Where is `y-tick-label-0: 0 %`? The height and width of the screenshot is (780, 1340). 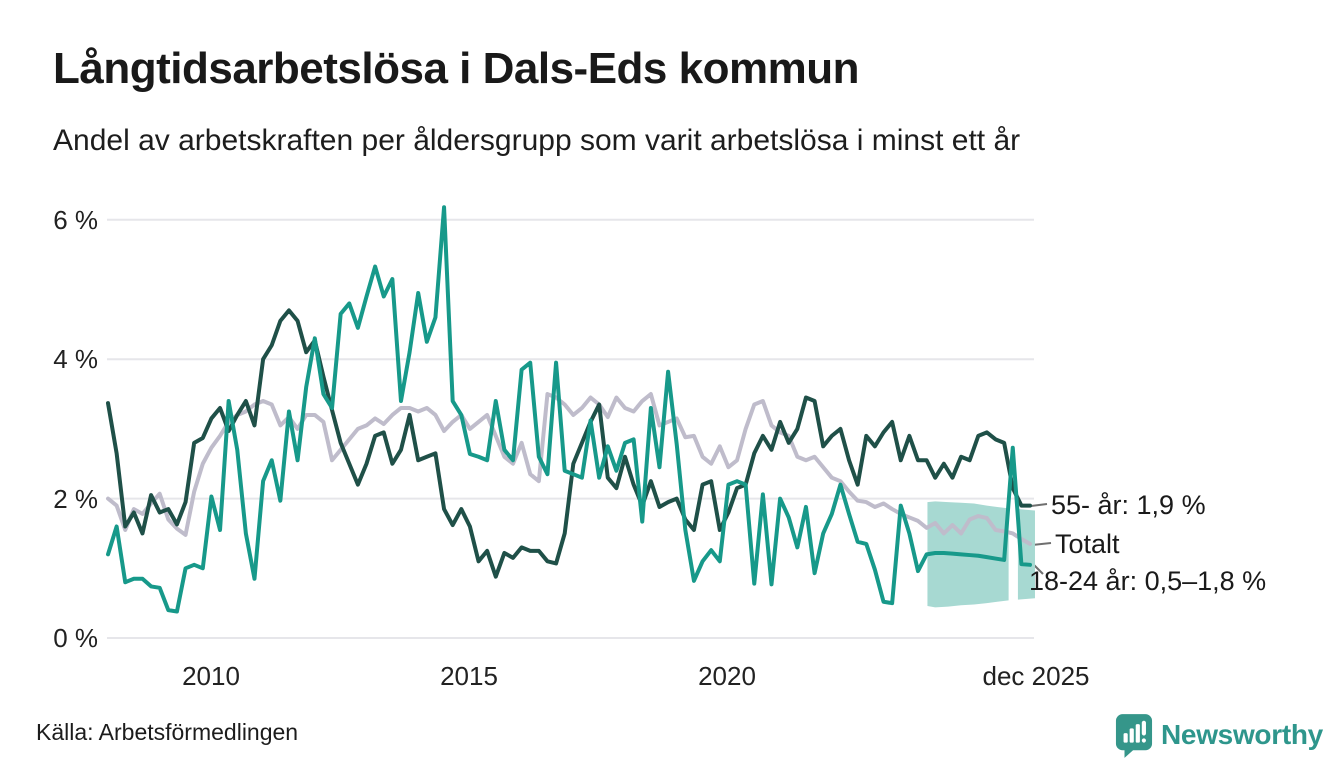
y-tick-label-0: 0 % is located at coordinates (75, 638).